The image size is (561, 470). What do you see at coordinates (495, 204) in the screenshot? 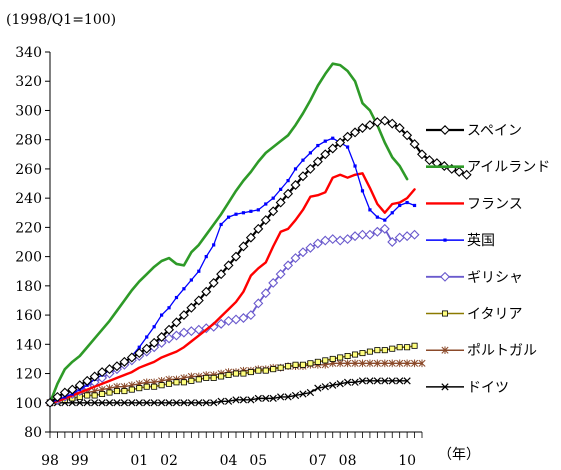
I see `legend-label: フランス` at bounding box center [495, 204].